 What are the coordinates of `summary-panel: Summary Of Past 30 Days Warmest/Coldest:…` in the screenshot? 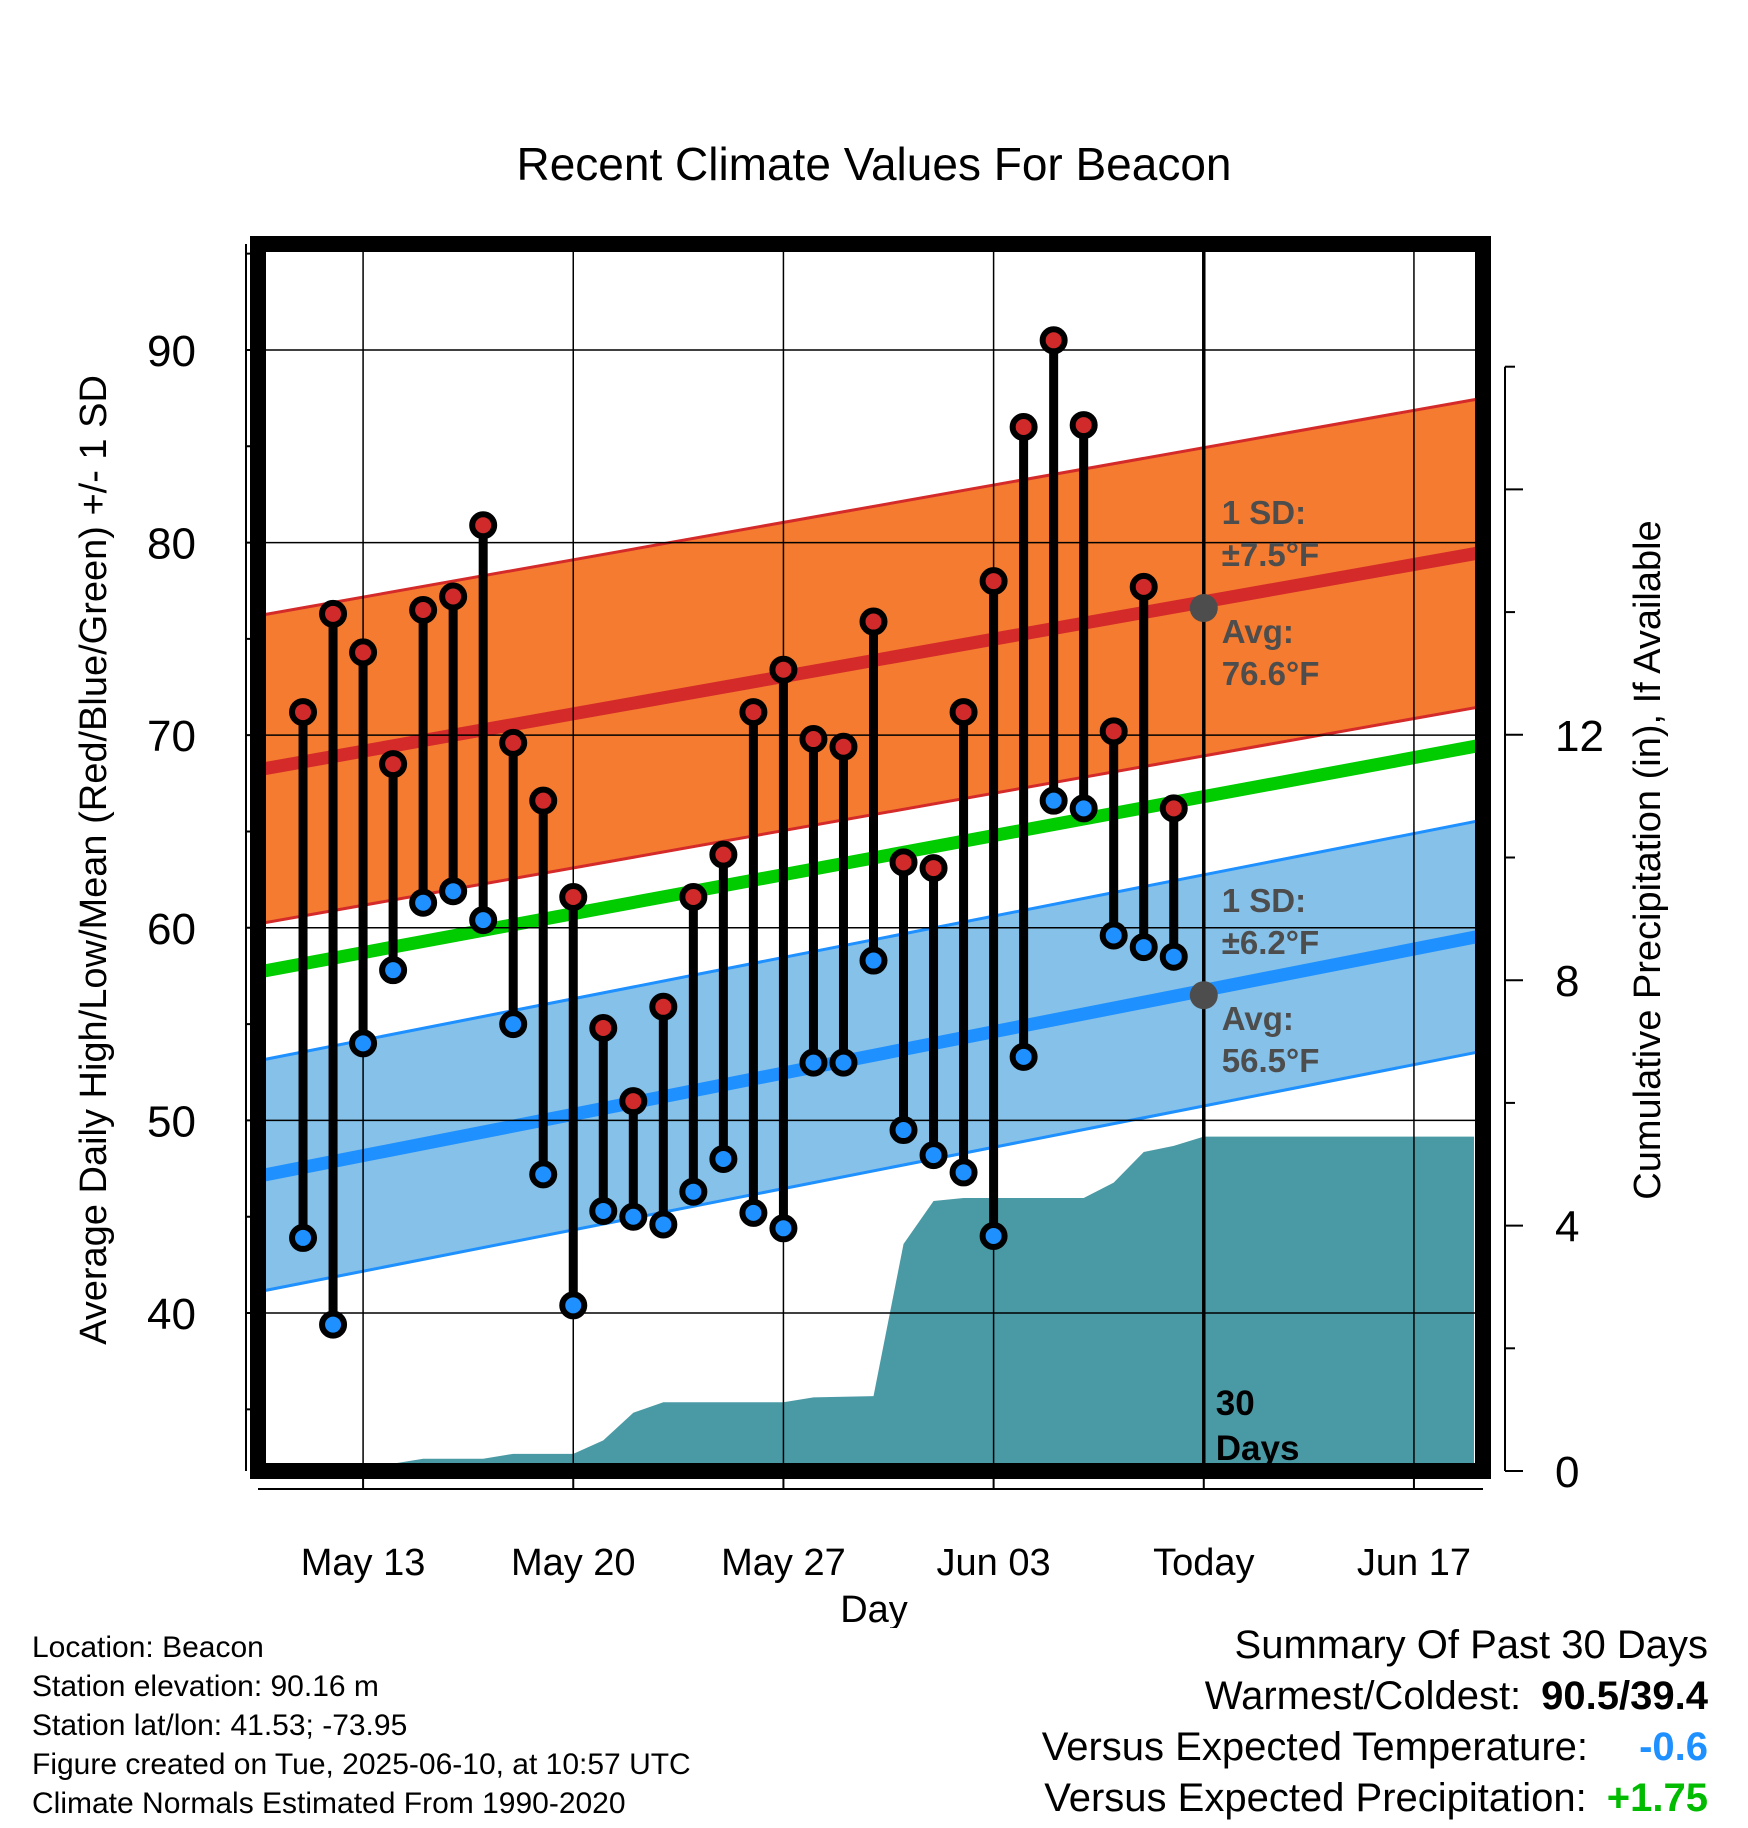 It's located at (1375, 1722).